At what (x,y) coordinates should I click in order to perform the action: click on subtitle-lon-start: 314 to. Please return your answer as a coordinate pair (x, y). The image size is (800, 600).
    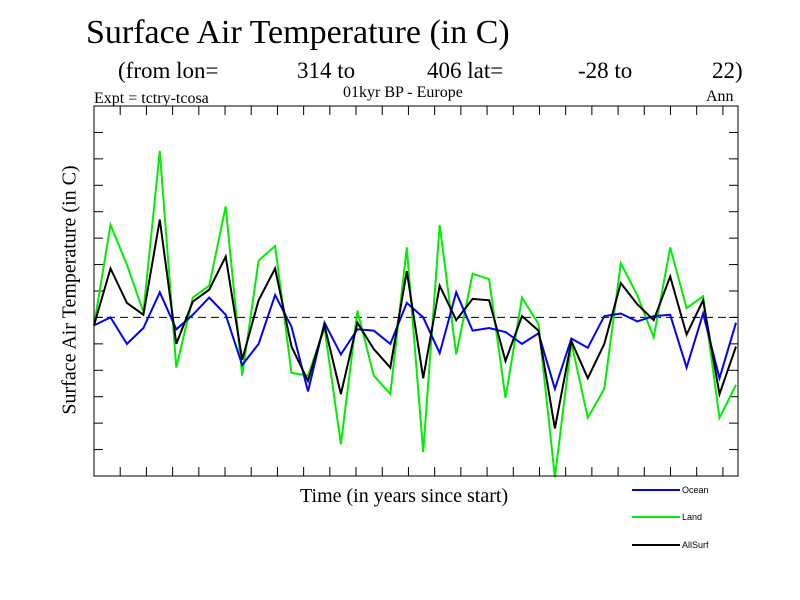
    Looking at the image, I should click on (326, 70).